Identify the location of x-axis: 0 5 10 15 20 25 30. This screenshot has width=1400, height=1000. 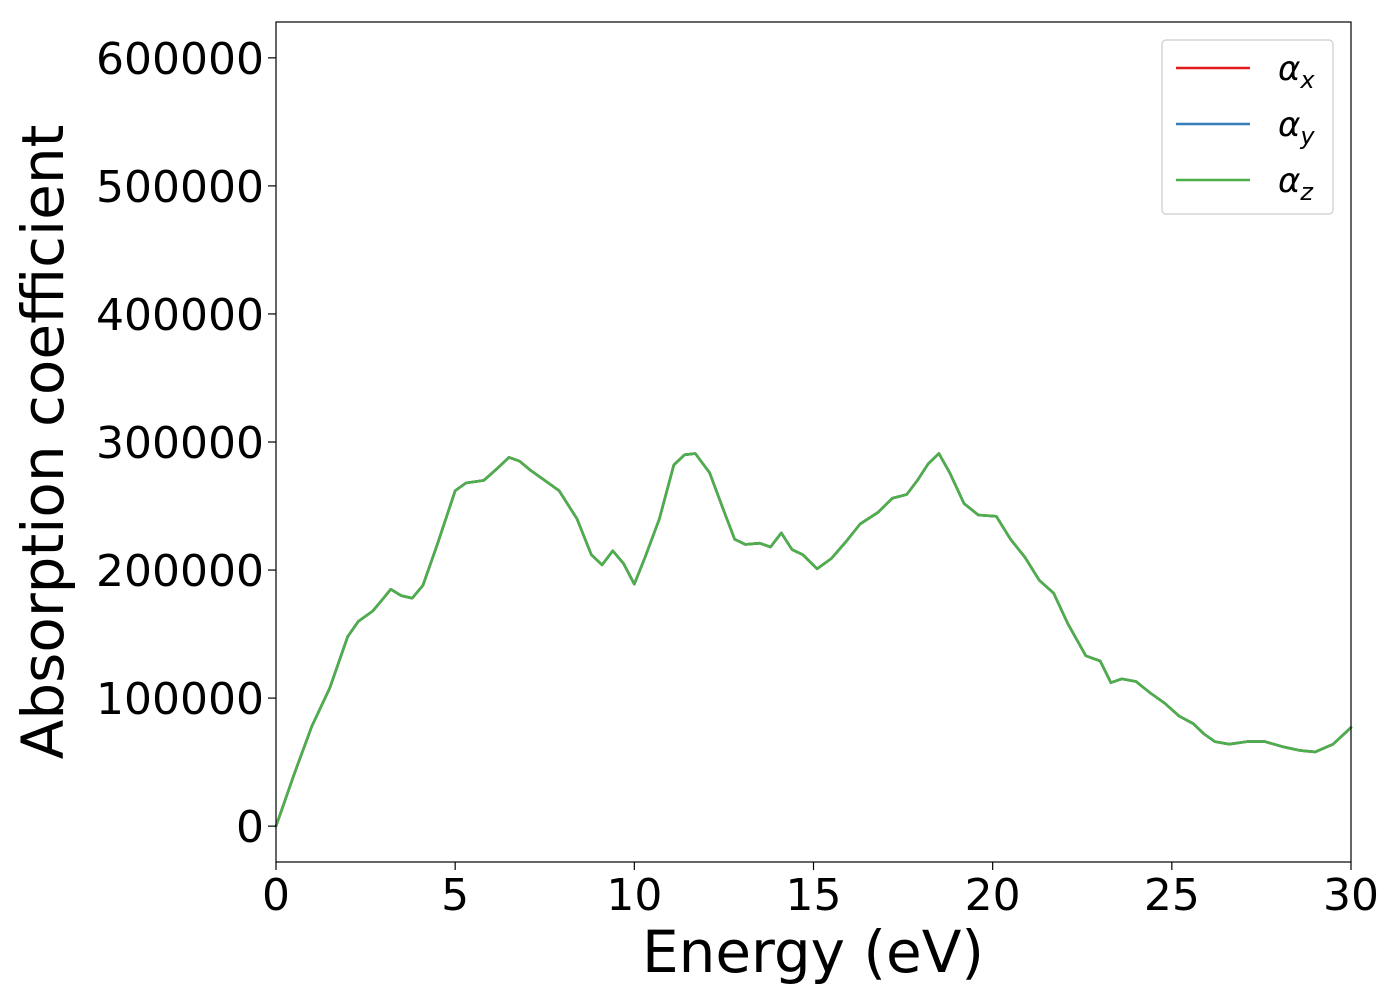
(820, 891).